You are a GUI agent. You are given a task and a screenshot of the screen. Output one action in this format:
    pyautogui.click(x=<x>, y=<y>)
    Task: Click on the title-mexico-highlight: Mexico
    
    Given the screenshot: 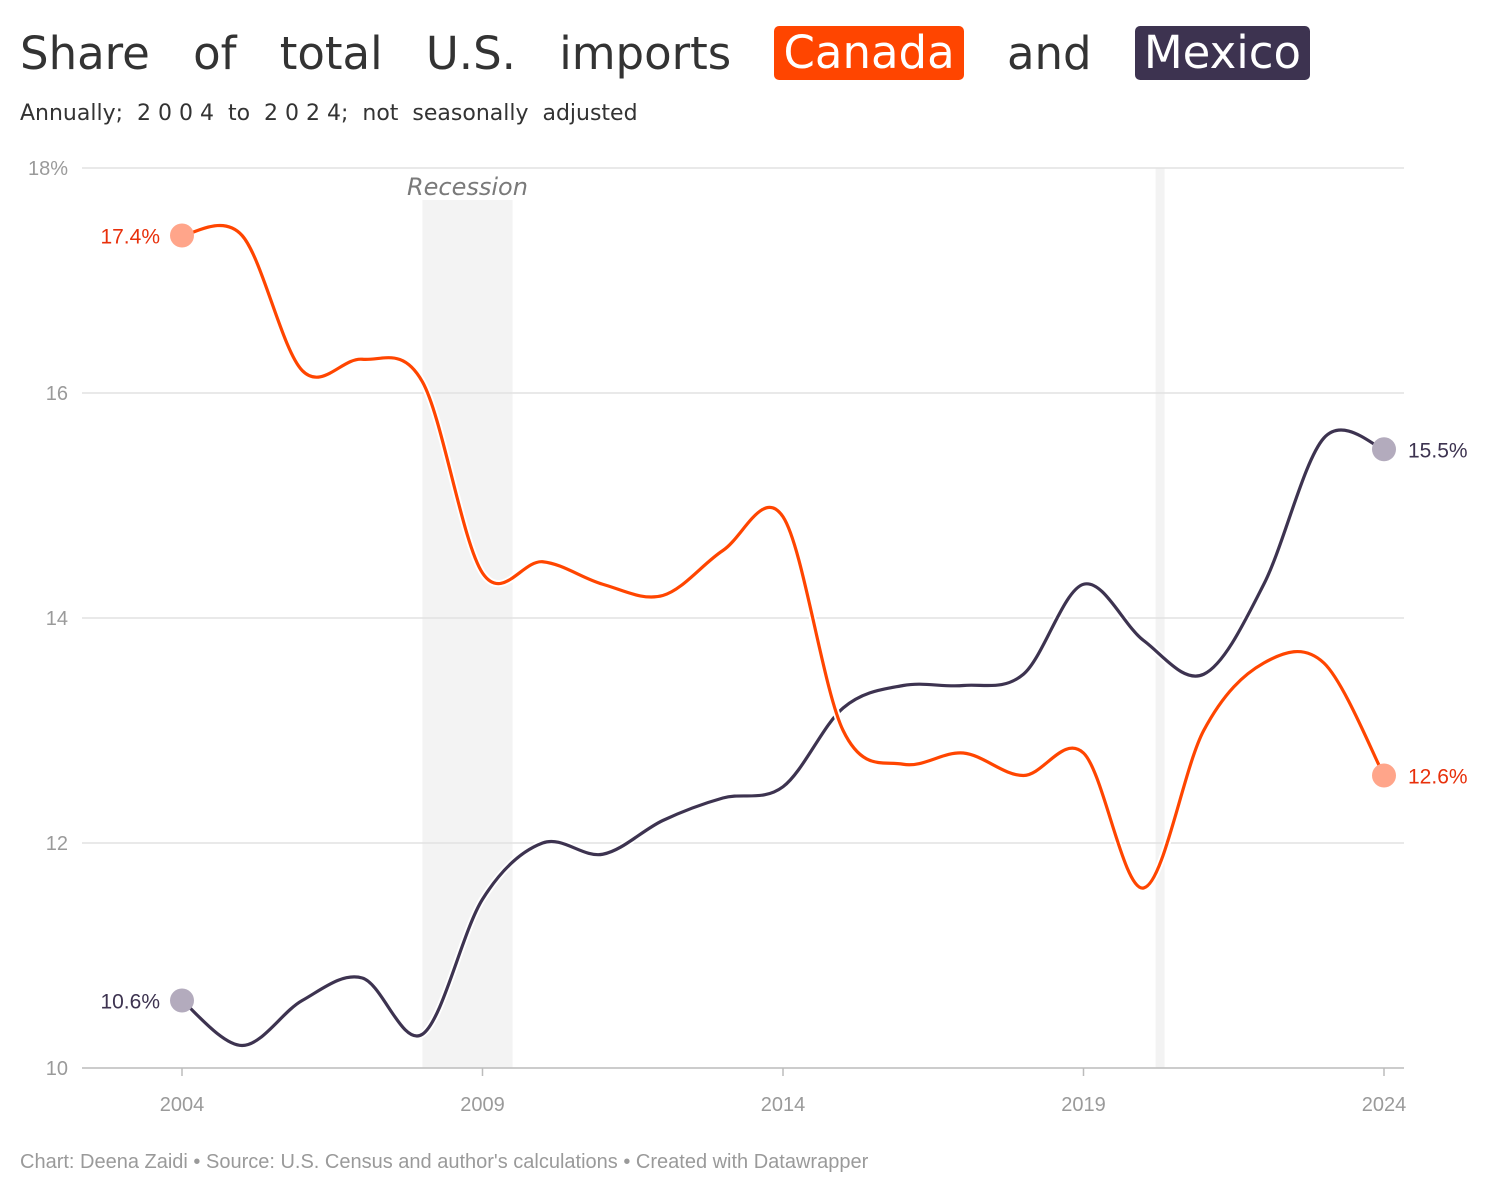 What is the action you would take?
    pyautogui.click(x=1222, y=53)
    